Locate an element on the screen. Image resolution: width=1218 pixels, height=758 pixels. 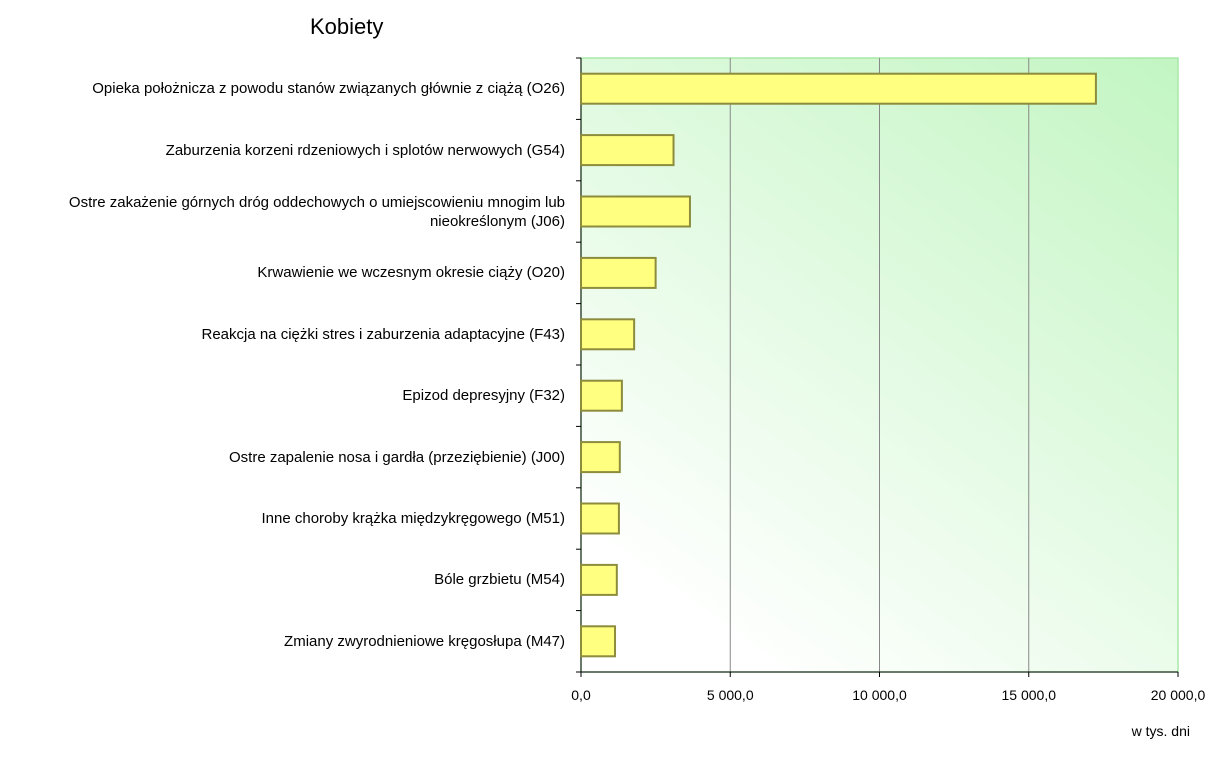
y-tick-label: Zmiany zwyrodnieniowe kręgosłupa (M47) is located at coordinates (424, 641).